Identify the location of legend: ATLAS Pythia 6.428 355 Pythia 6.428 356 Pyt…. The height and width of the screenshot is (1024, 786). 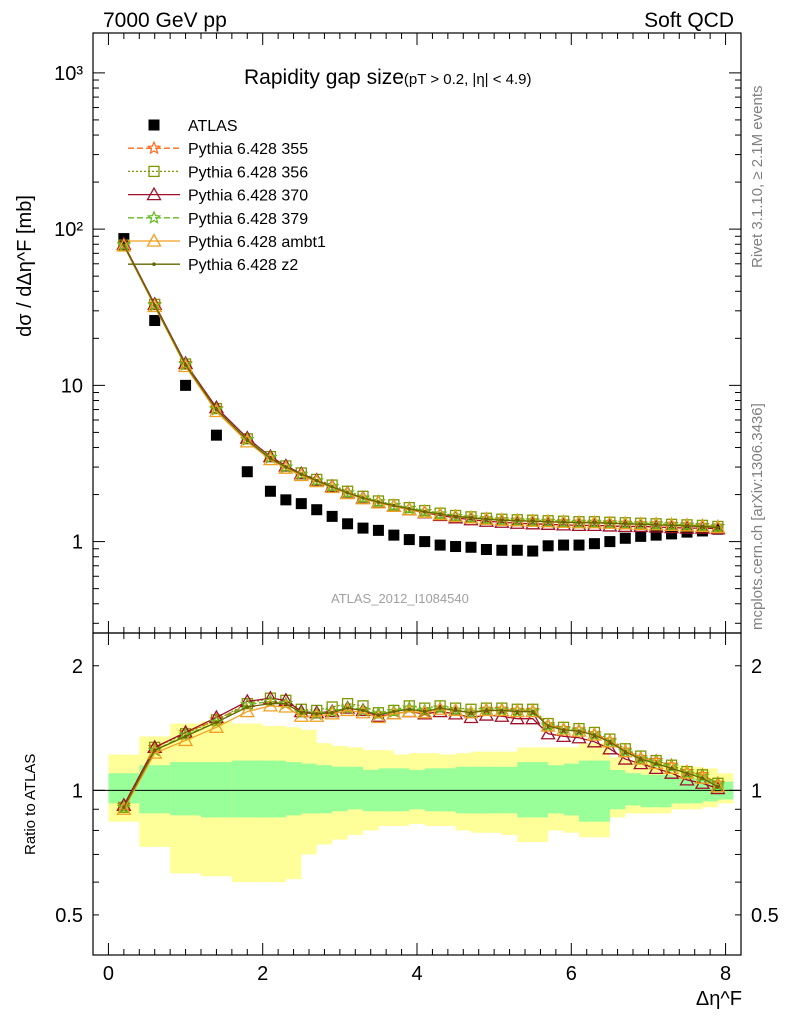
(227, 196).